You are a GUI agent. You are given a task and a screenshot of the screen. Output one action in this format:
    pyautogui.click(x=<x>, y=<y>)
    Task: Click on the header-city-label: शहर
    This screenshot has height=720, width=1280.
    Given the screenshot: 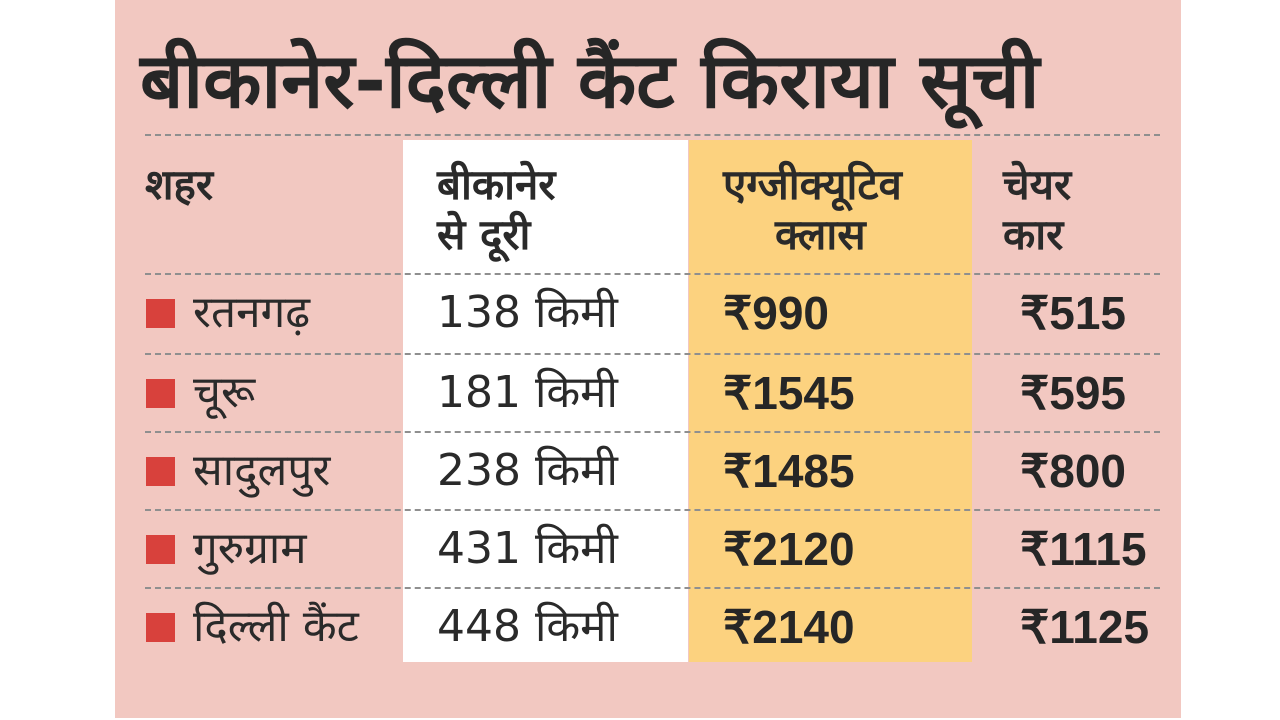 What is the action you would take?
    pyautogui.click(x=179, y=184)
    